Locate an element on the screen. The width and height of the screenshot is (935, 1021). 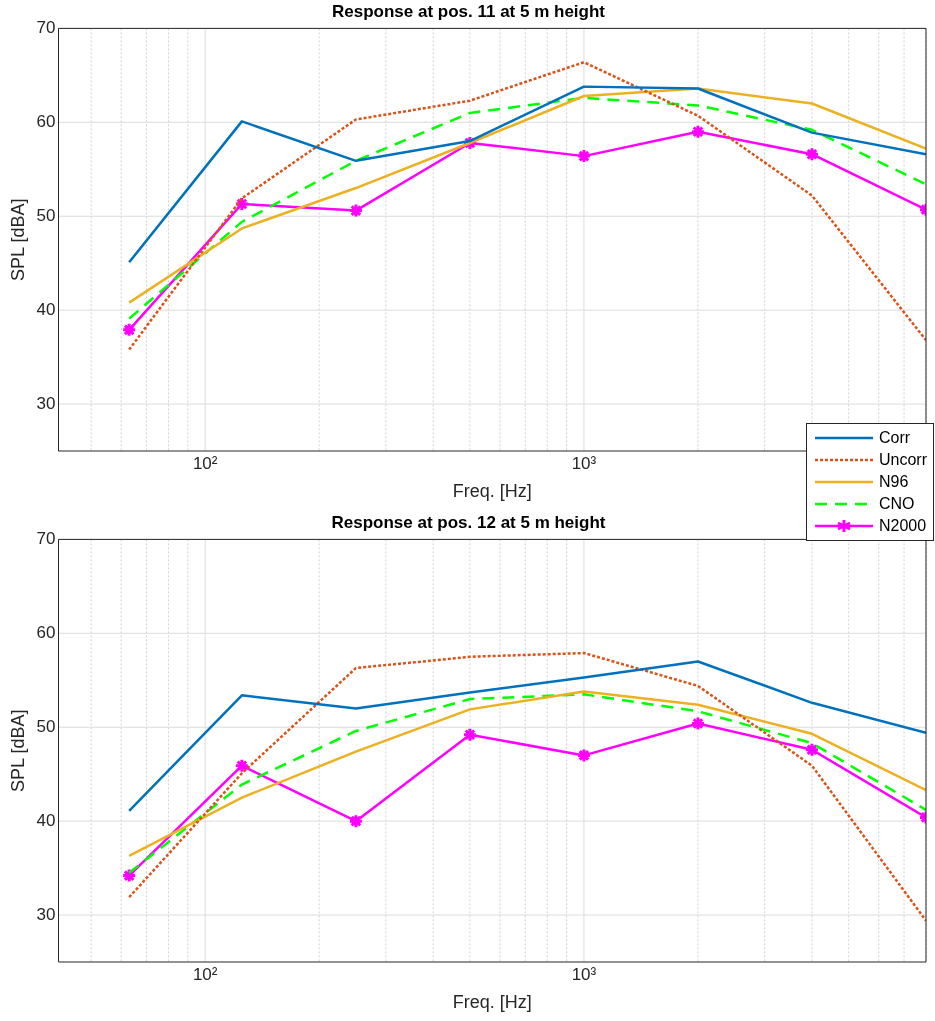
legend-label: Corr is located at coordinates (894, 438).